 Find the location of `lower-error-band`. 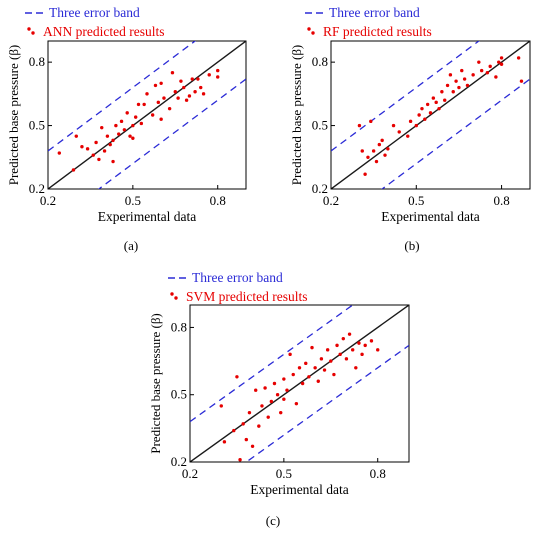

lower-error-band is located at coordinates (171, 133).